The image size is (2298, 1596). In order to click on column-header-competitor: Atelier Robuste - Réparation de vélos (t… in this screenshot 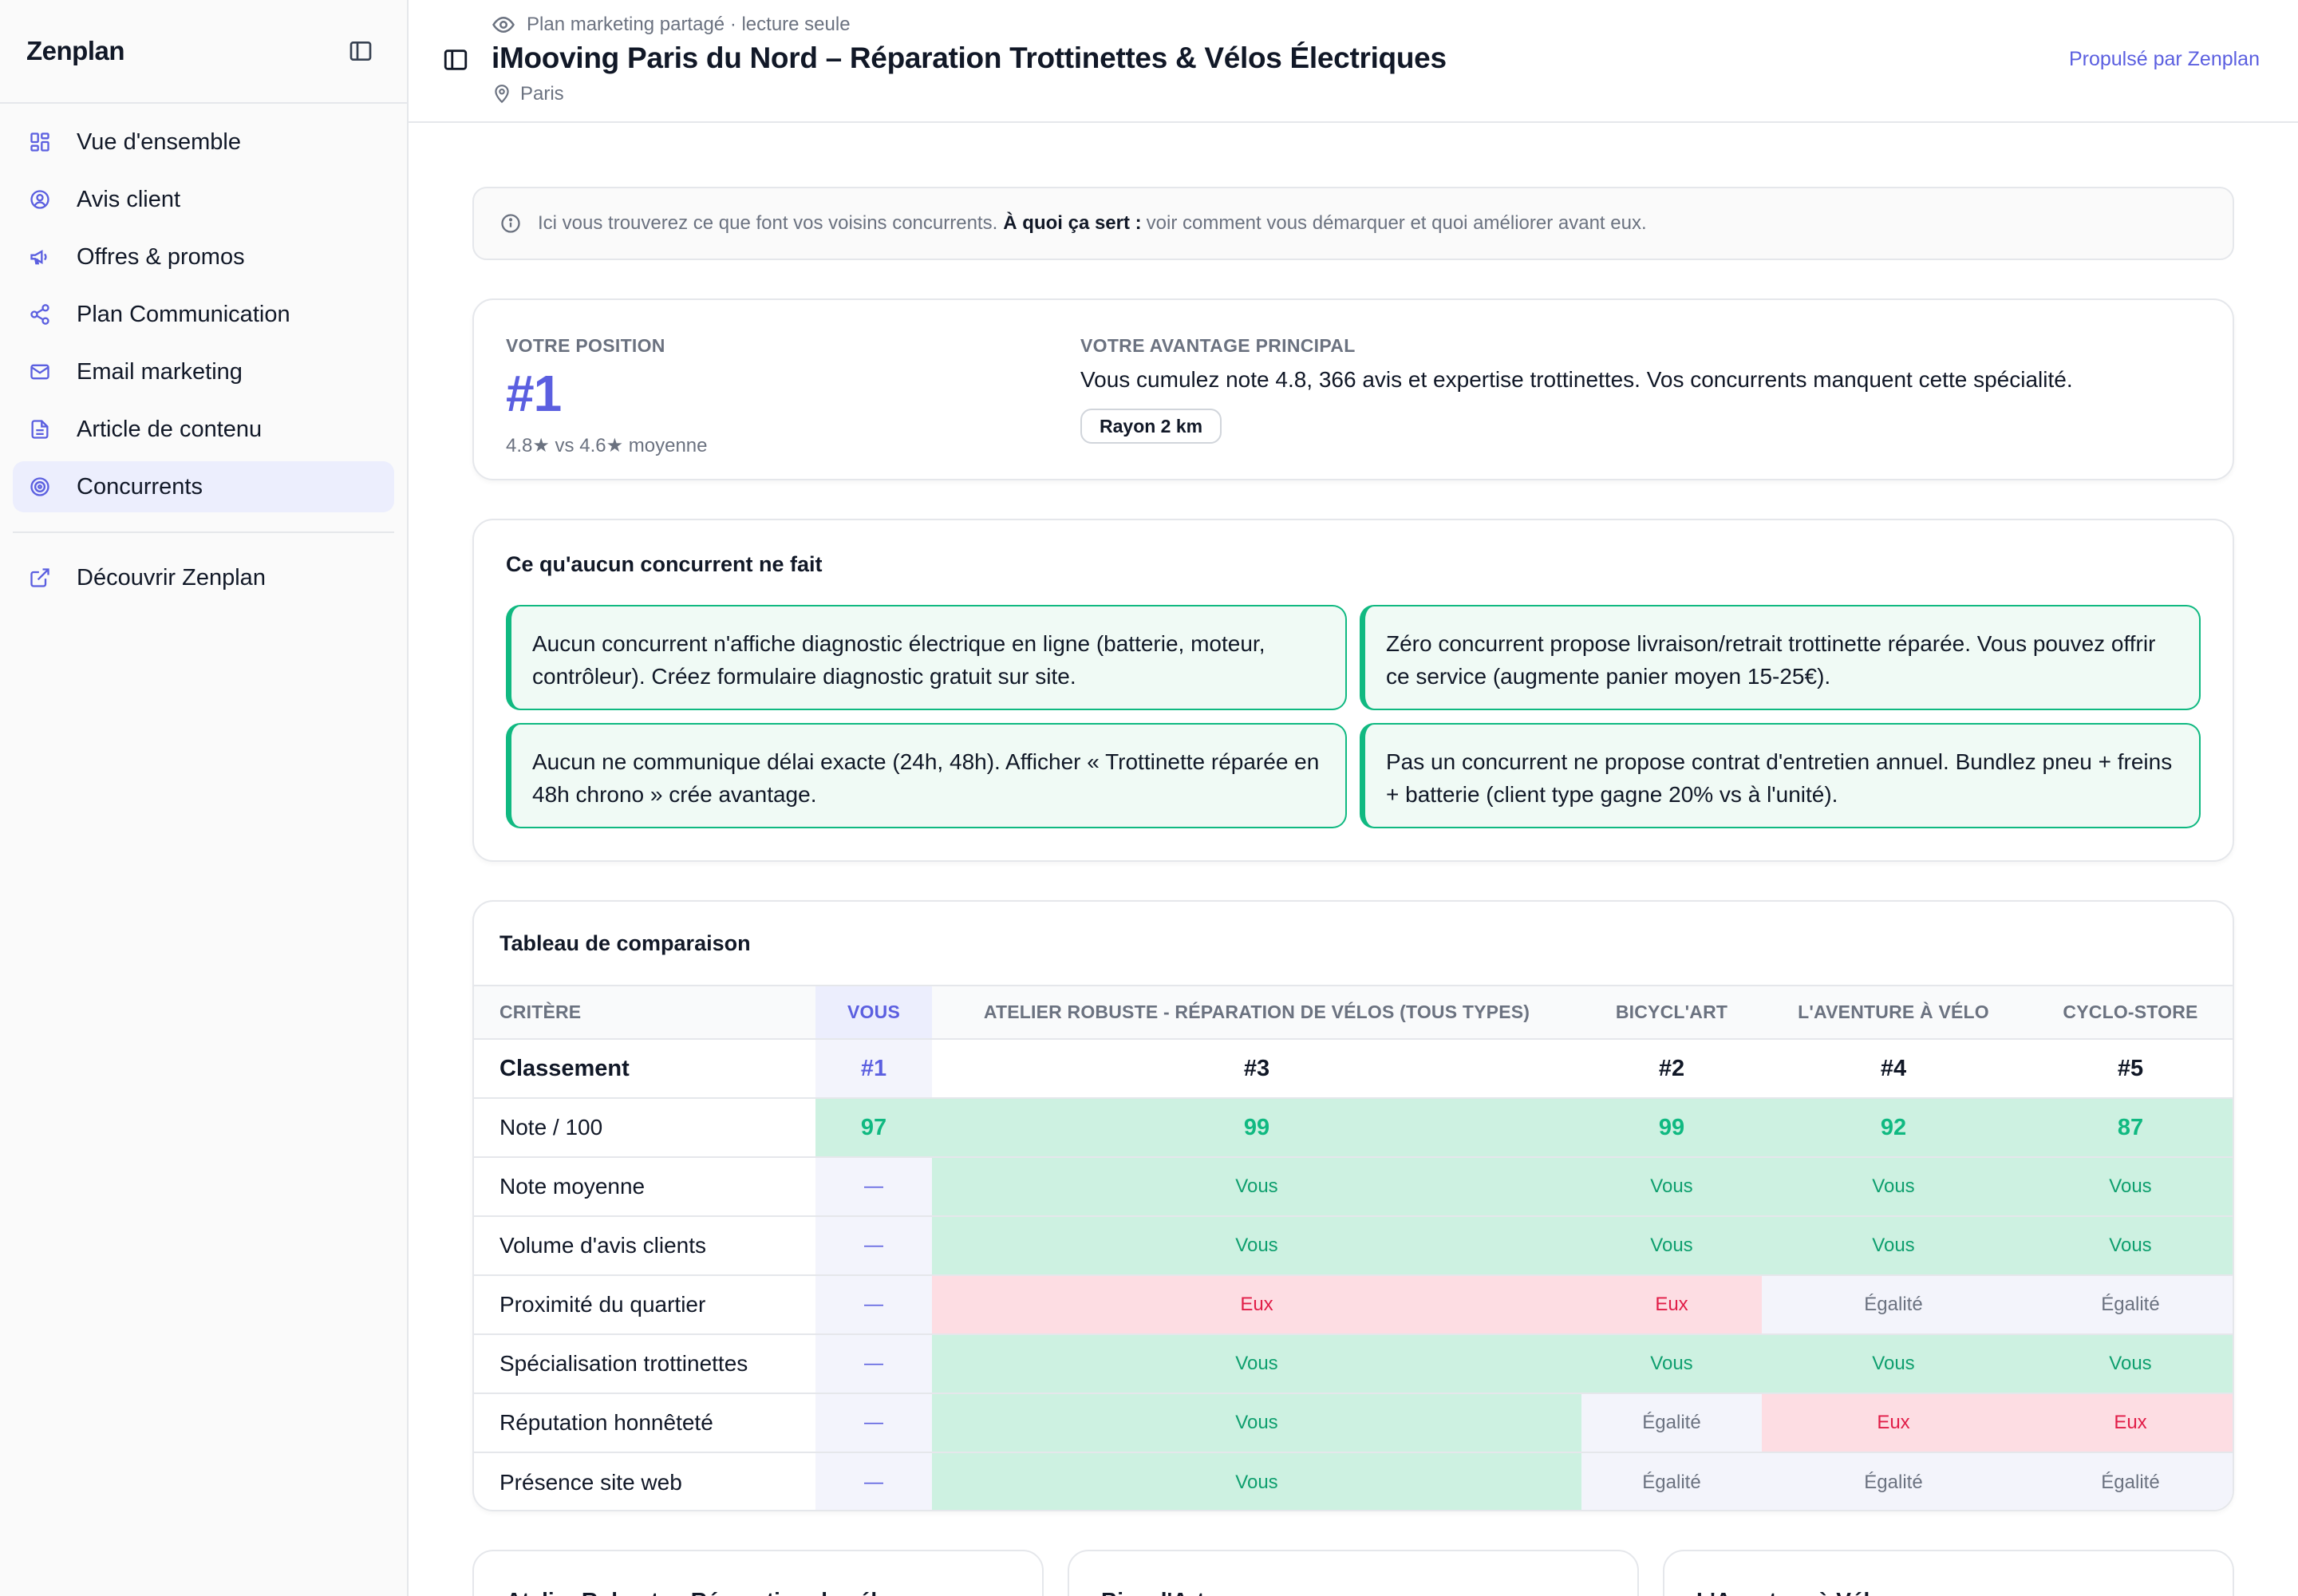, I will do `click(1256, 1013)`.